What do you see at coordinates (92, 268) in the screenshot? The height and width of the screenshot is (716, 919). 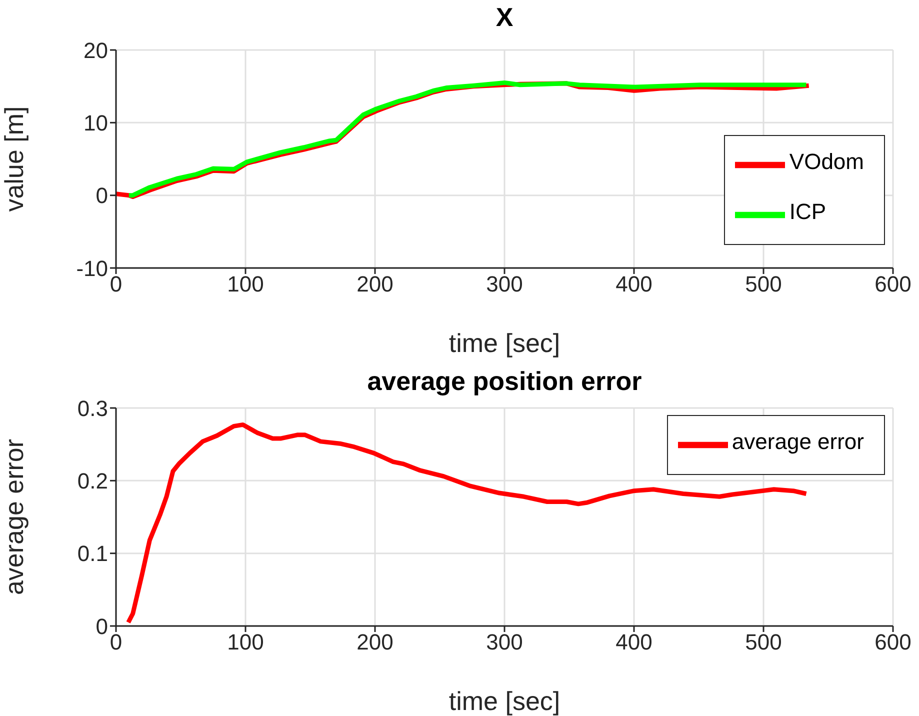 I see `y-tick-label: -10` at bounding box center [92, 268].